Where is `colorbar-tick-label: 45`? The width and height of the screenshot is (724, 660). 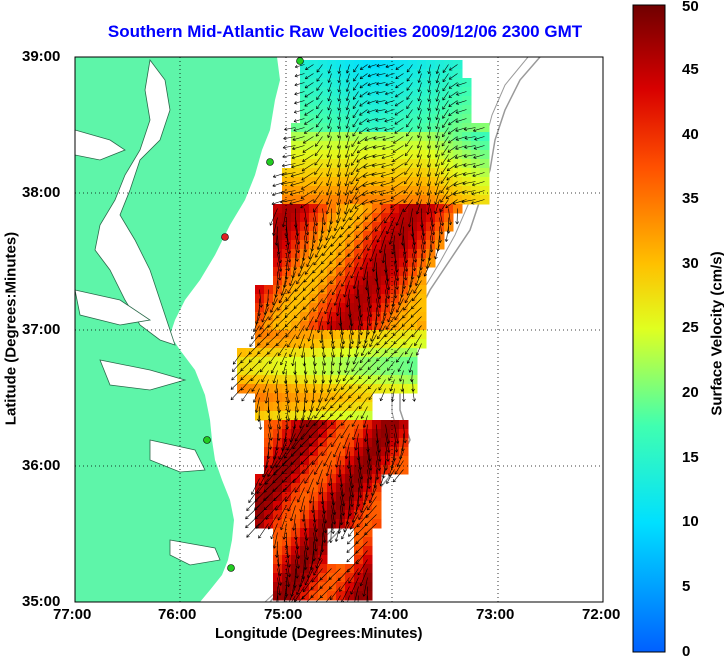 colorbar-tick-label: 45 is located at coordinates (690, 69).